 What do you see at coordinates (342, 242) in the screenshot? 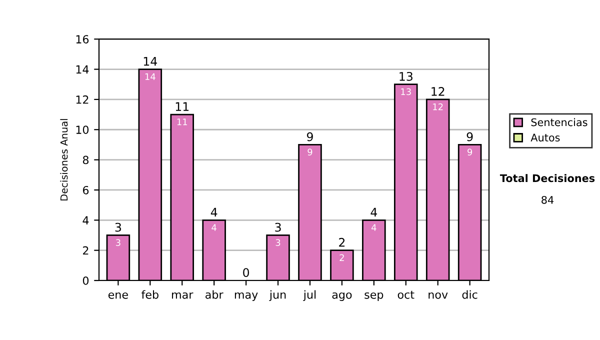
I see `total-label: 2` at bounding box center [342, 242].